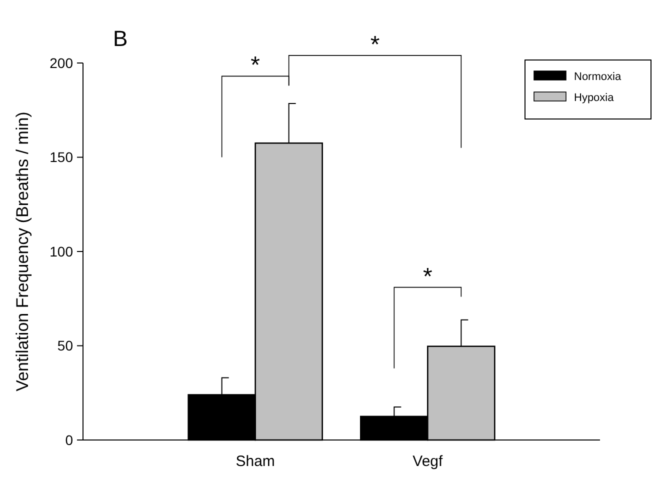 The height and width of the screenshot is (486, 661). Describe the element at coordinates (62, 62) in the screenshot. I see `y-tick-label: 200` at that location.